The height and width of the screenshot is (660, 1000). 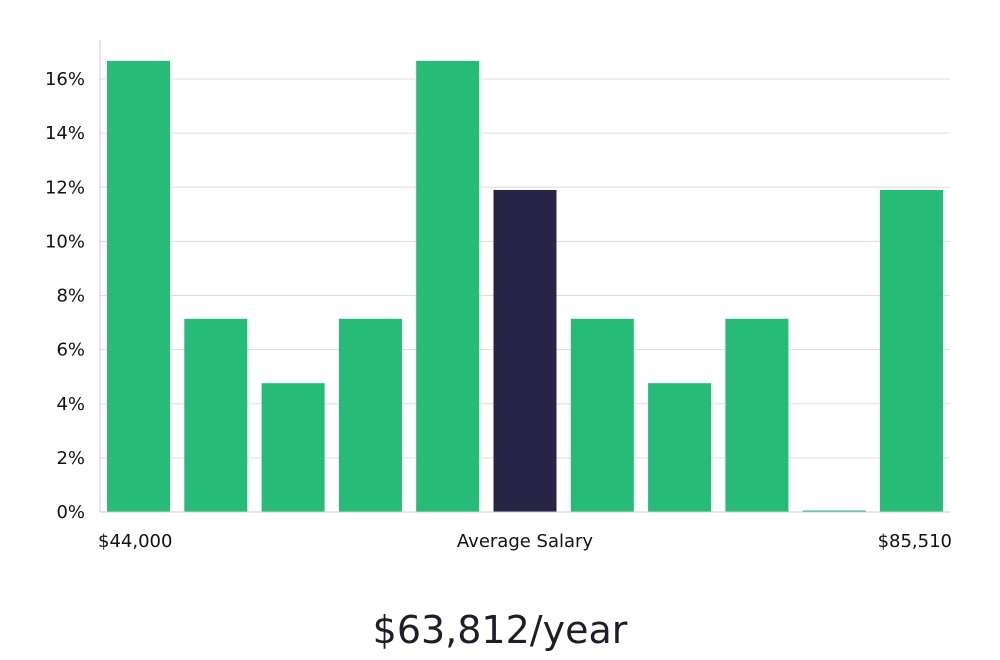 What do you see at coordinates (525, 351) in the screenshot?
I see `bar-average-salary` at bounding box center [525, 351].